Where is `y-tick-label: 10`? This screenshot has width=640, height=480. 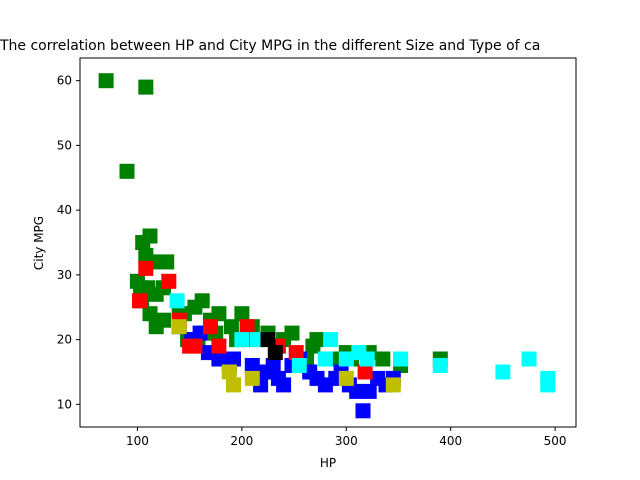 y-tick-label: 10 is located at coordinates (64, 404).